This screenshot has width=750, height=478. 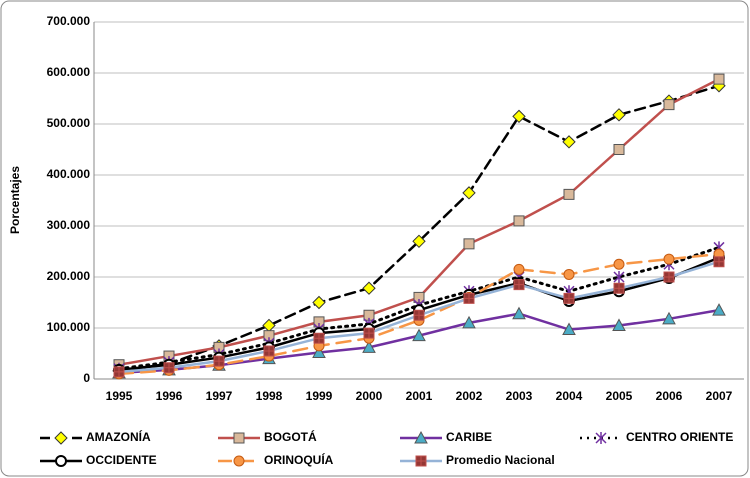 I want to click on y-tick-label: 400.000, so click(x=69, y=174).